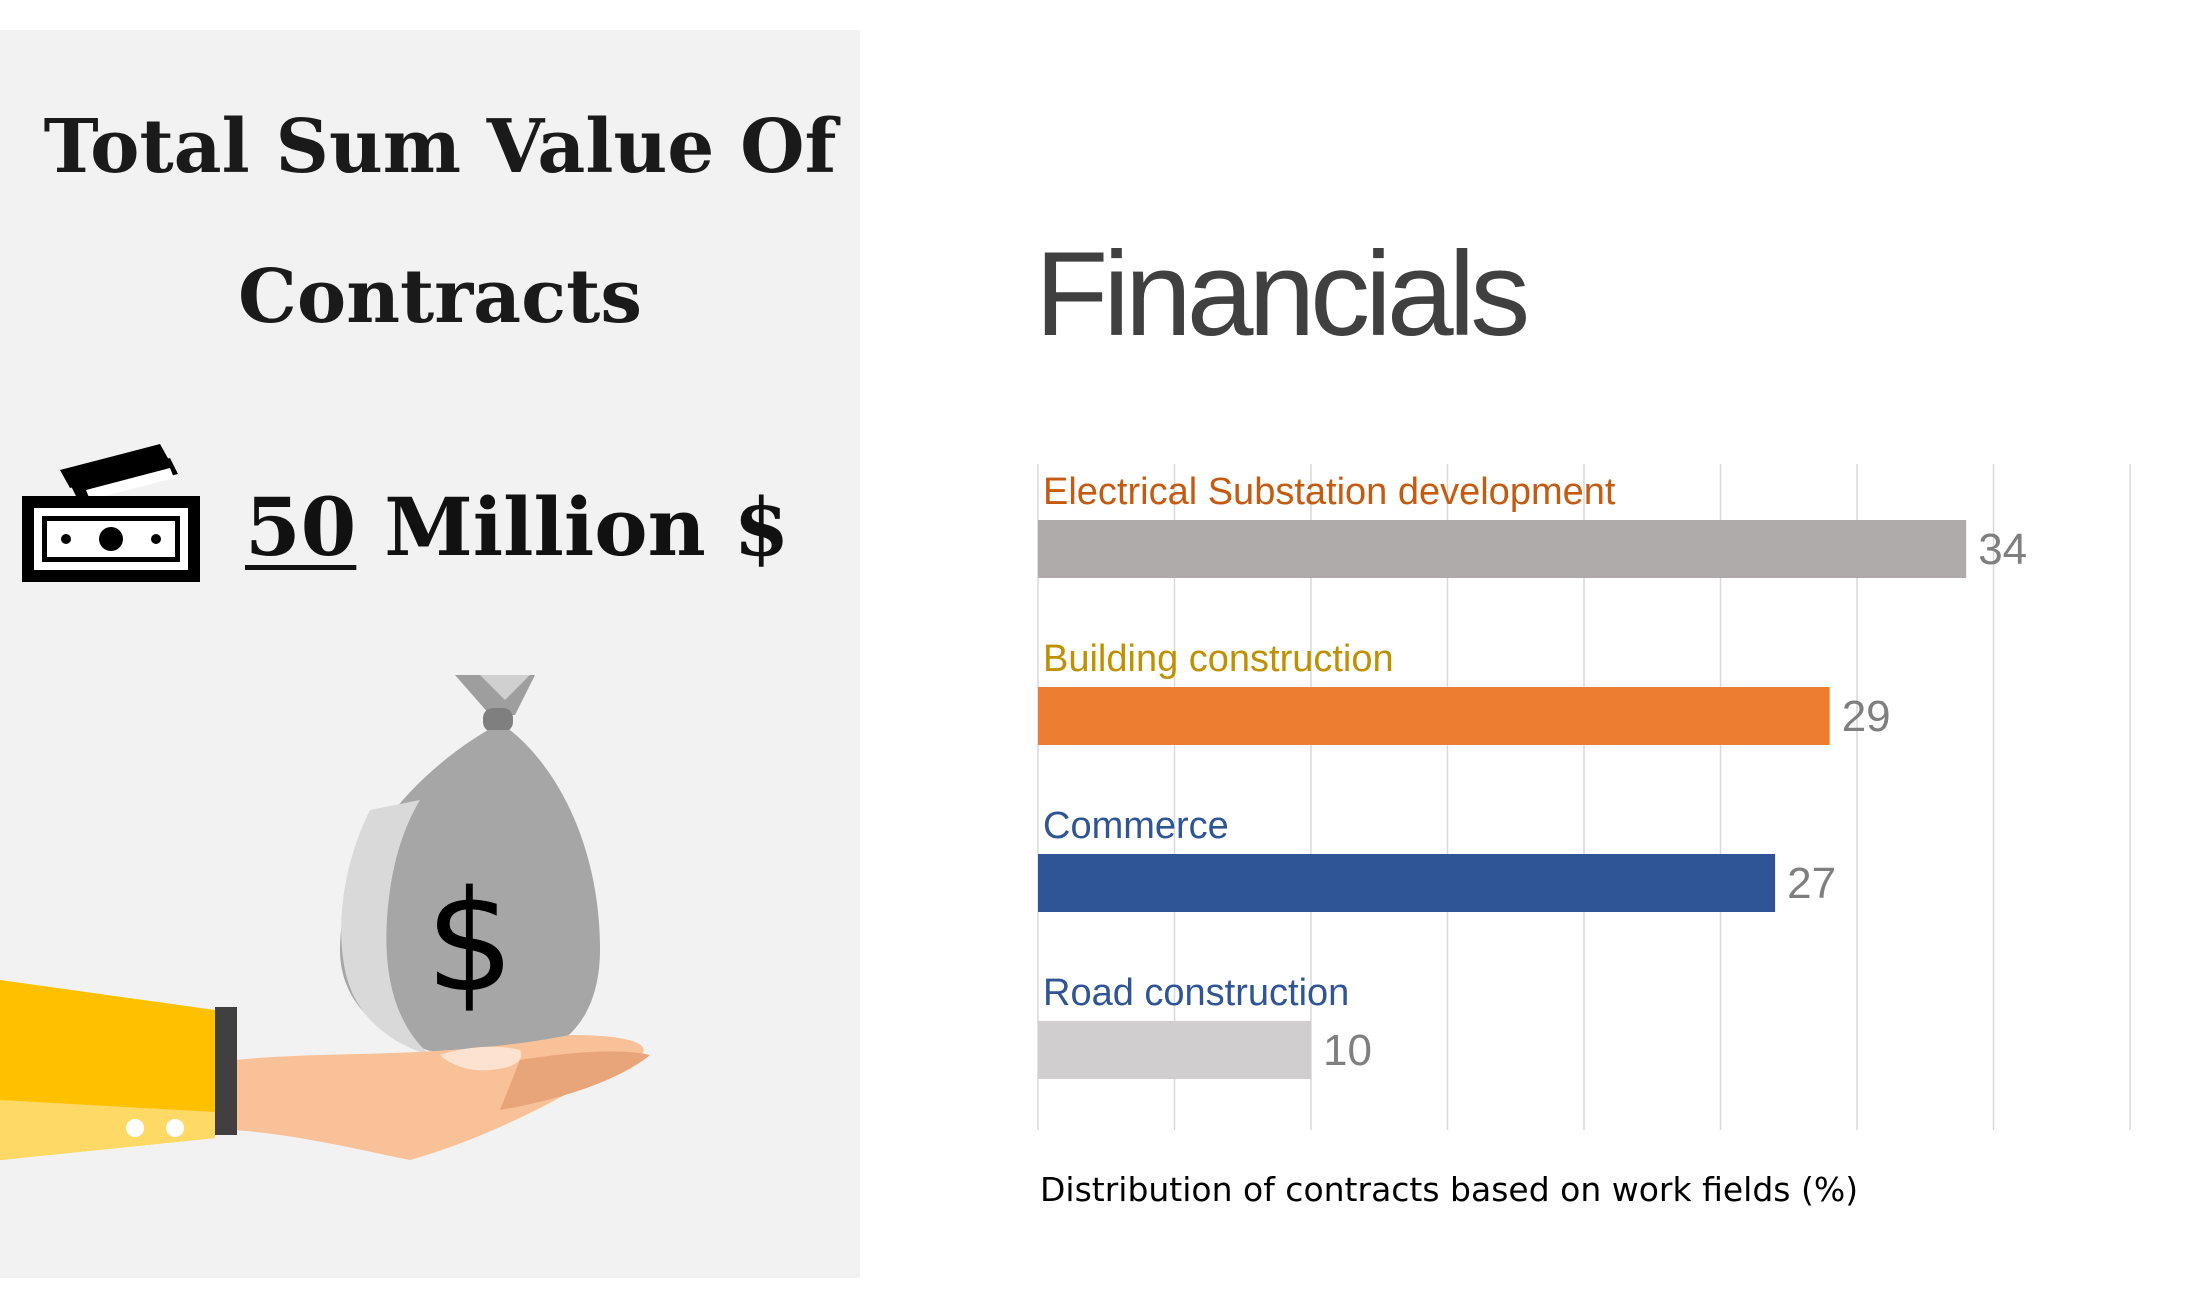  What do you see at coordinates (1329, 492) in the screenshot?
I see `category-label: Electrical Substation development` at bounding box center [1329, 492].